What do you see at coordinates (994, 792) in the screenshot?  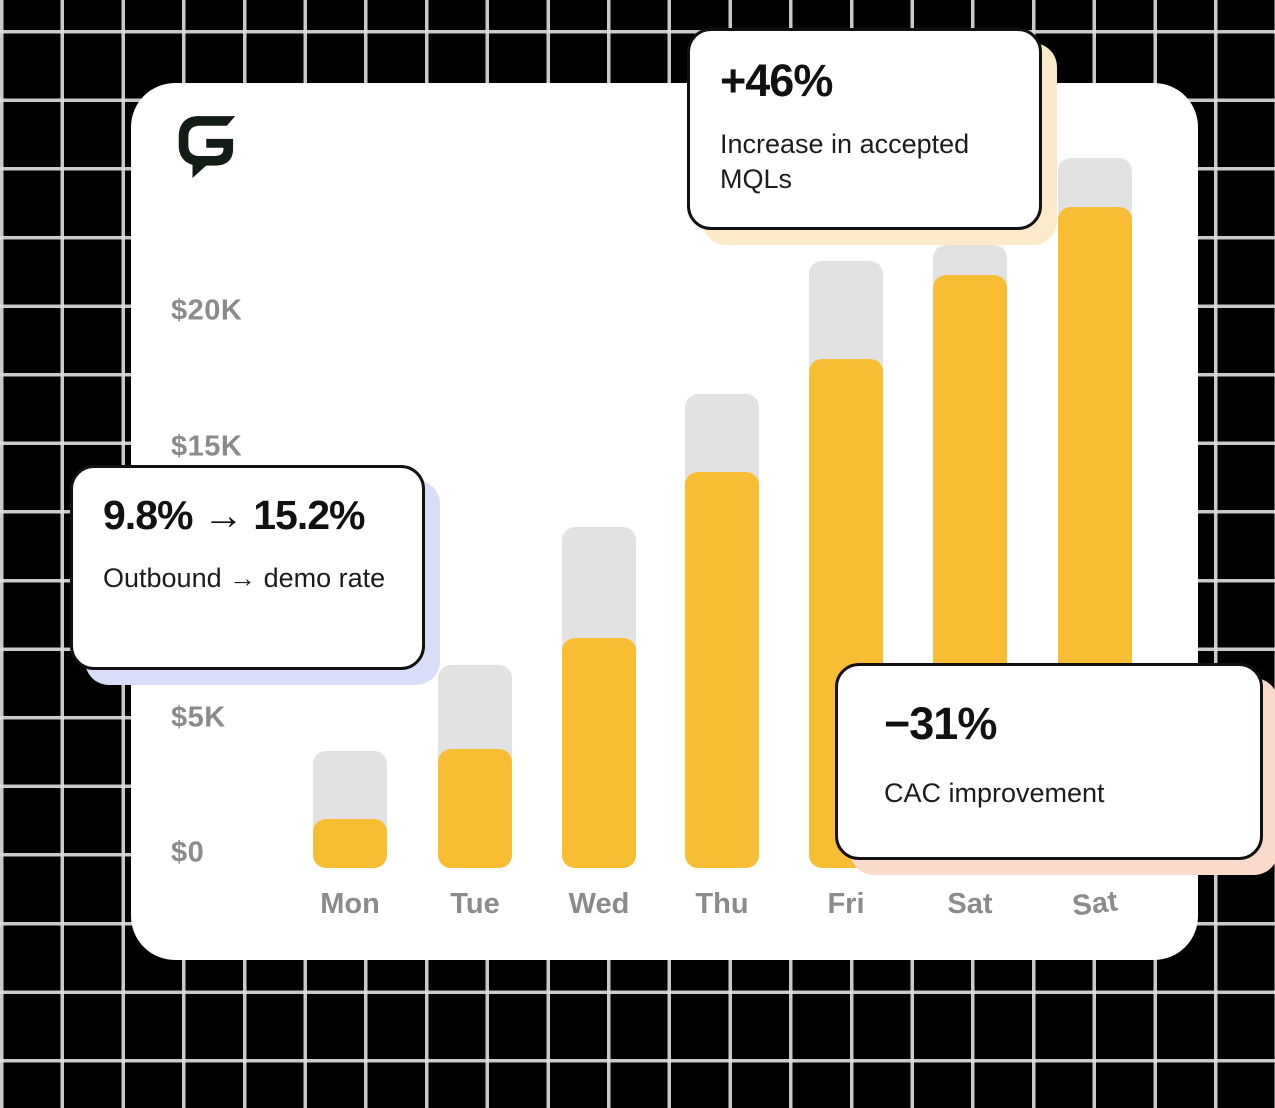 I see `callout-cac-label: CAC improvement` at bounding box center [994, 792].